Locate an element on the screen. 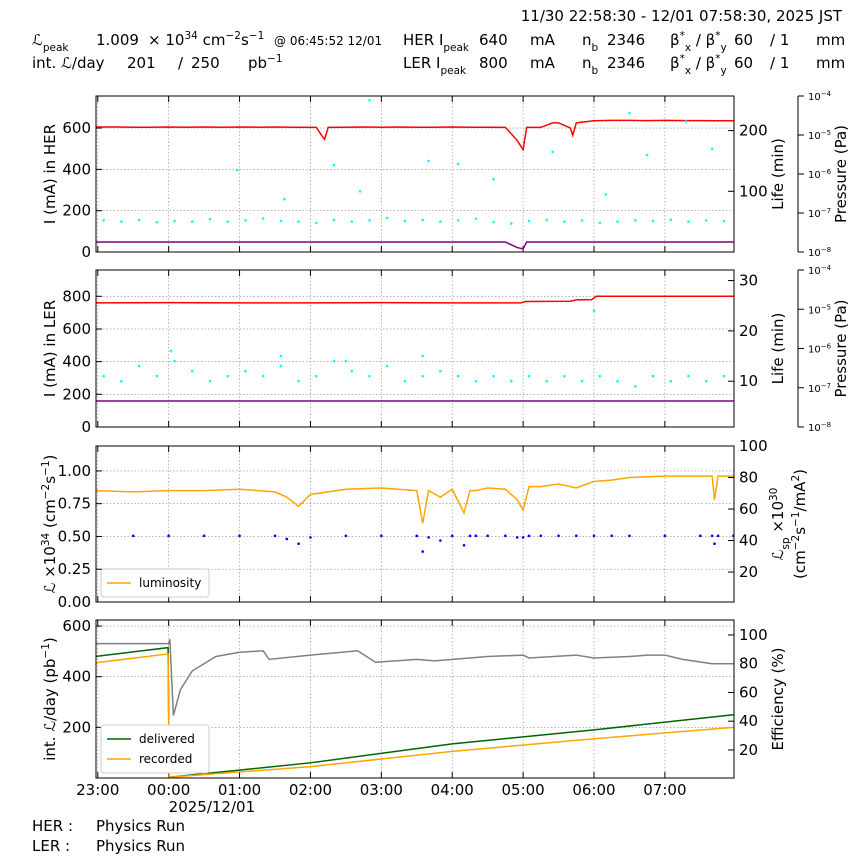 This screenshot has height=864, width=864. her-beta-label-part: y is located at coordinates (723, 48).